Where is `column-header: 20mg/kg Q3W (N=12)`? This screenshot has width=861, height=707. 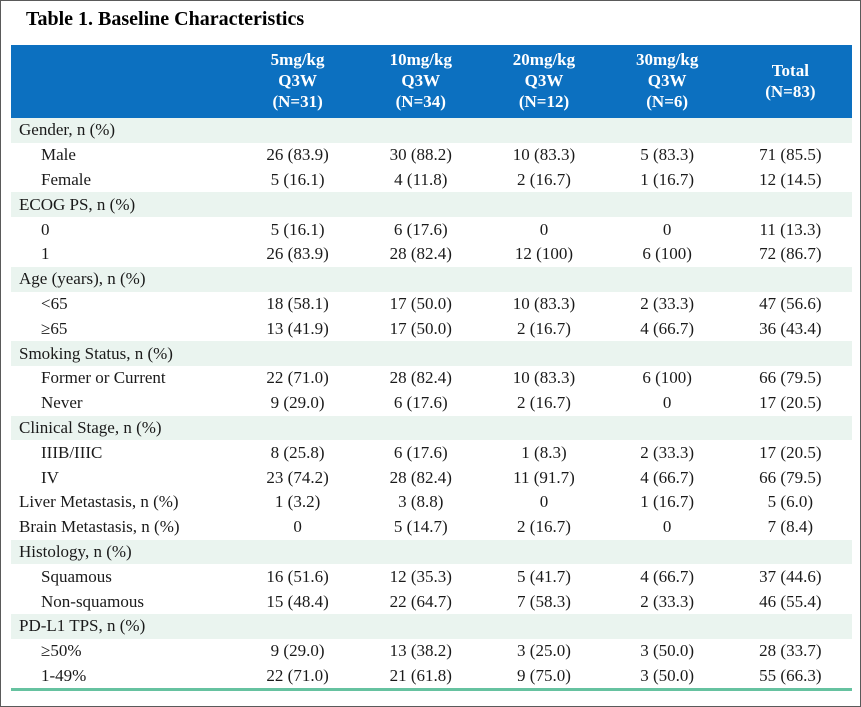 column-header: 20mg/kg Q3W (N=12) is located at coordinates (543, 81).